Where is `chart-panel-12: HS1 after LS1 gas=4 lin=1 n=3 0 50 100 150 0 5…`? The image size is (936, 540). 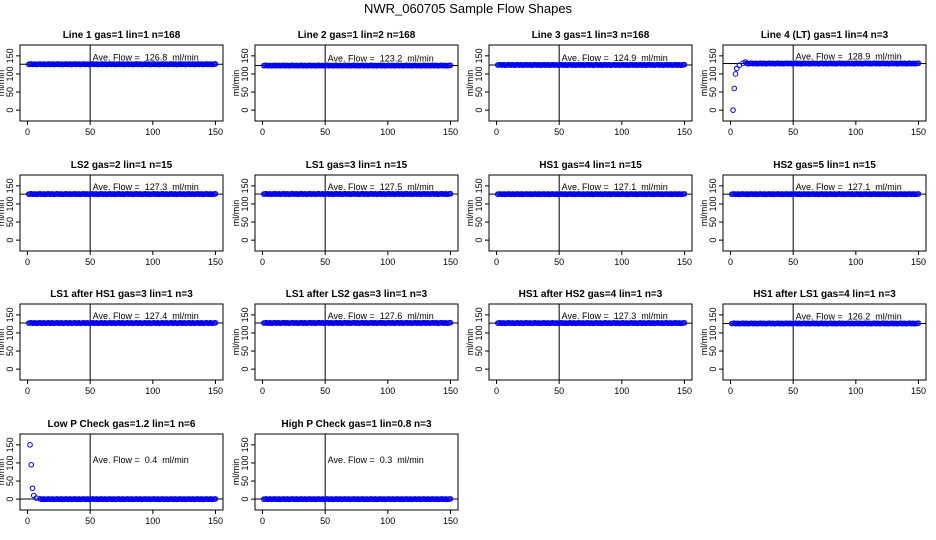
chart-panel-12: HS1 after LS1 gas=4 lin=1 n=3 0 50 100 150 0 5… is located at coordinates (813, 342).